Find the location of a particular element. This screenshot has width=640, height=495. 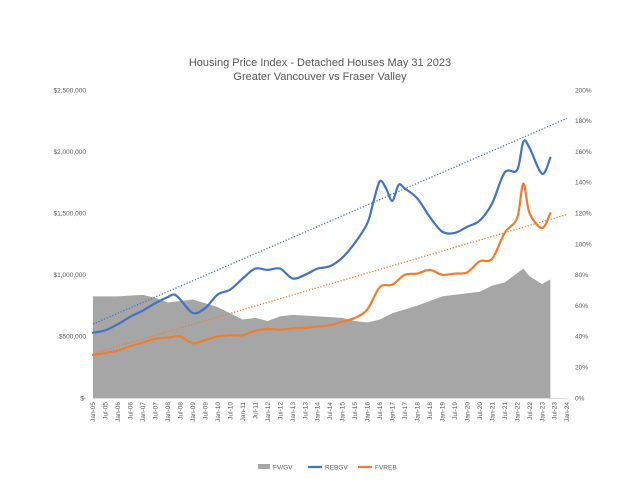

x-tick-label: Jan-24 is located at coordinates (567, 412).